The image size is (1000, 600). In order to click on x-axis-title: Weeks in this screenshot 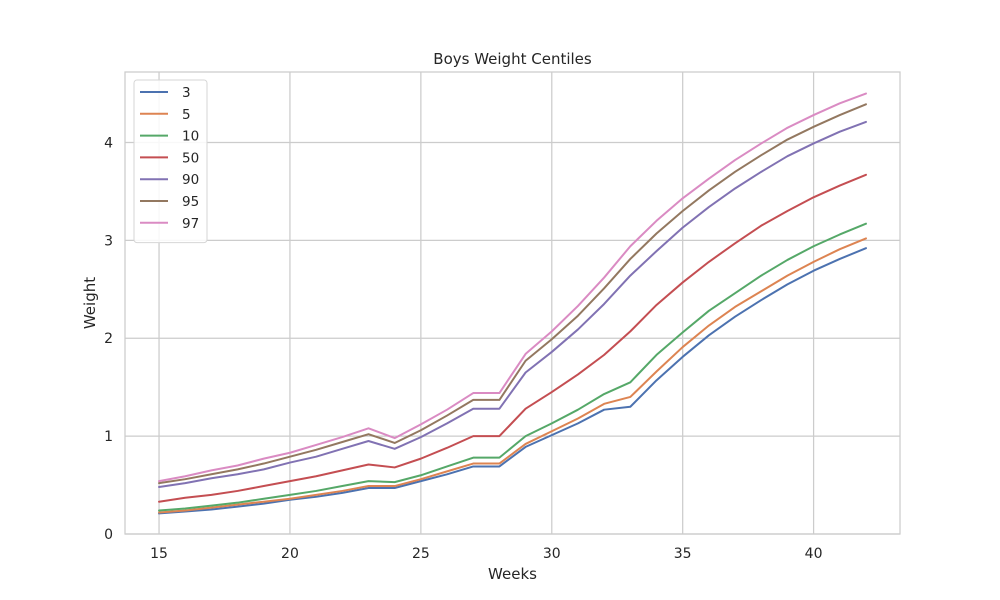, I will do `click(512, 574)`.